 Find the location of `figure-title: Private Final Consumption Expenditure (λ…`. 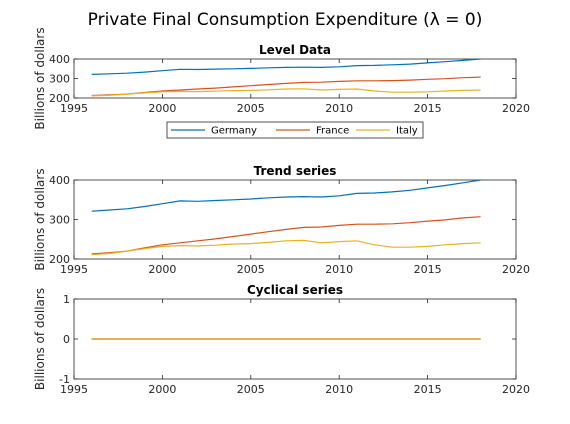

figure-title: Private Final Consumption Expenditure (λ… is located at coordinates (285, 20).